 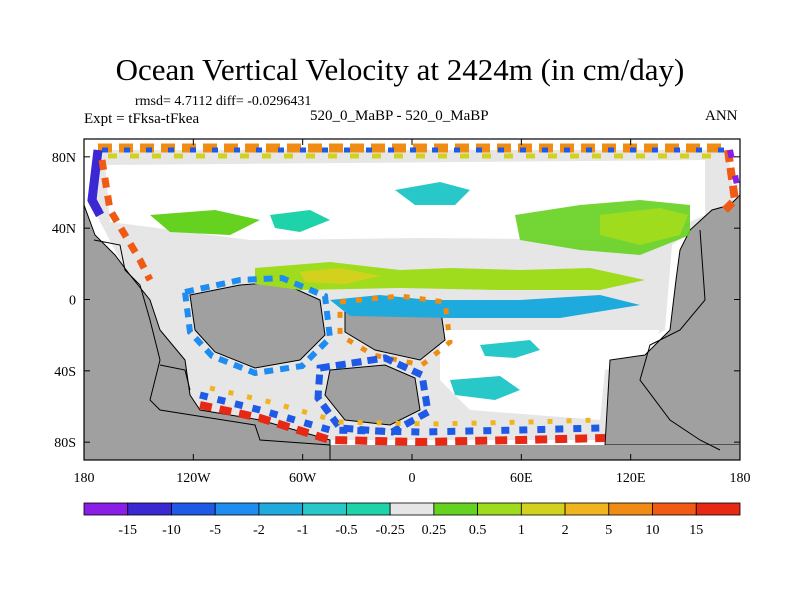 What do you see at coordinates (631, 478) in the screenshot?
I see `x-tick-label: 120E` at bounding box center [631, 478].